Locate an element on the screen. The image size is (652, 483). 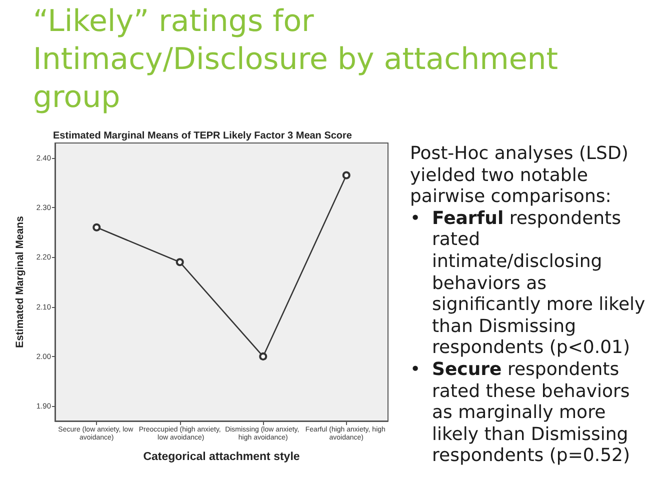
x-axis-title: Categorical attachment style is located at coordinates (221, 457).